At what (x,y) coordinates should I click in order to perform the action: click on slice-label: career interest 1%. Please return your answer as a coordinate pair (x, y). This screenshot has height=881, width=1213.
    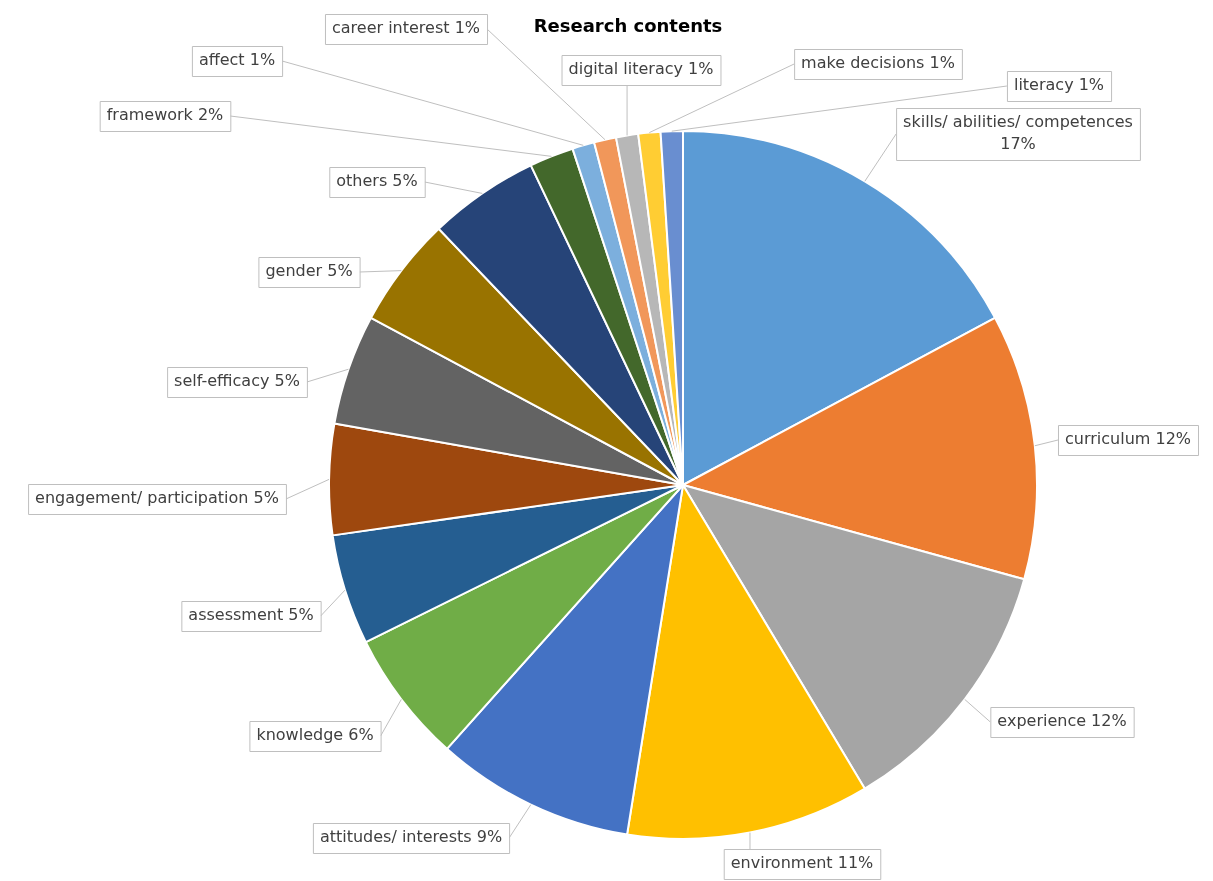
    Looking at the image, I should click on (406, 28).